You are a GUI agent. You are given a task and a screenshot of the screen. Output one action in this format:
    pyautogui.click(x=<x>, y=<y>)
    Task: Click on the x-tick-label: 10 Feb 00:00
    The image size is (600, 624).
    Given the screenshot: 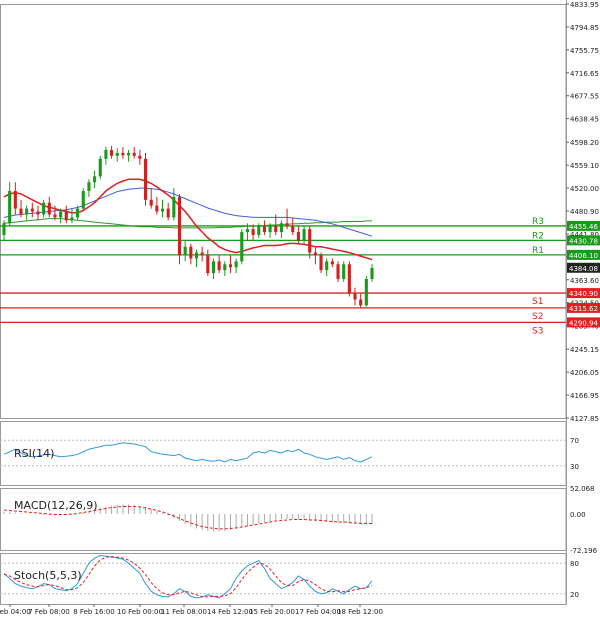 What is the action you would take?
    pyautogui.click(x=140, y=612)
    